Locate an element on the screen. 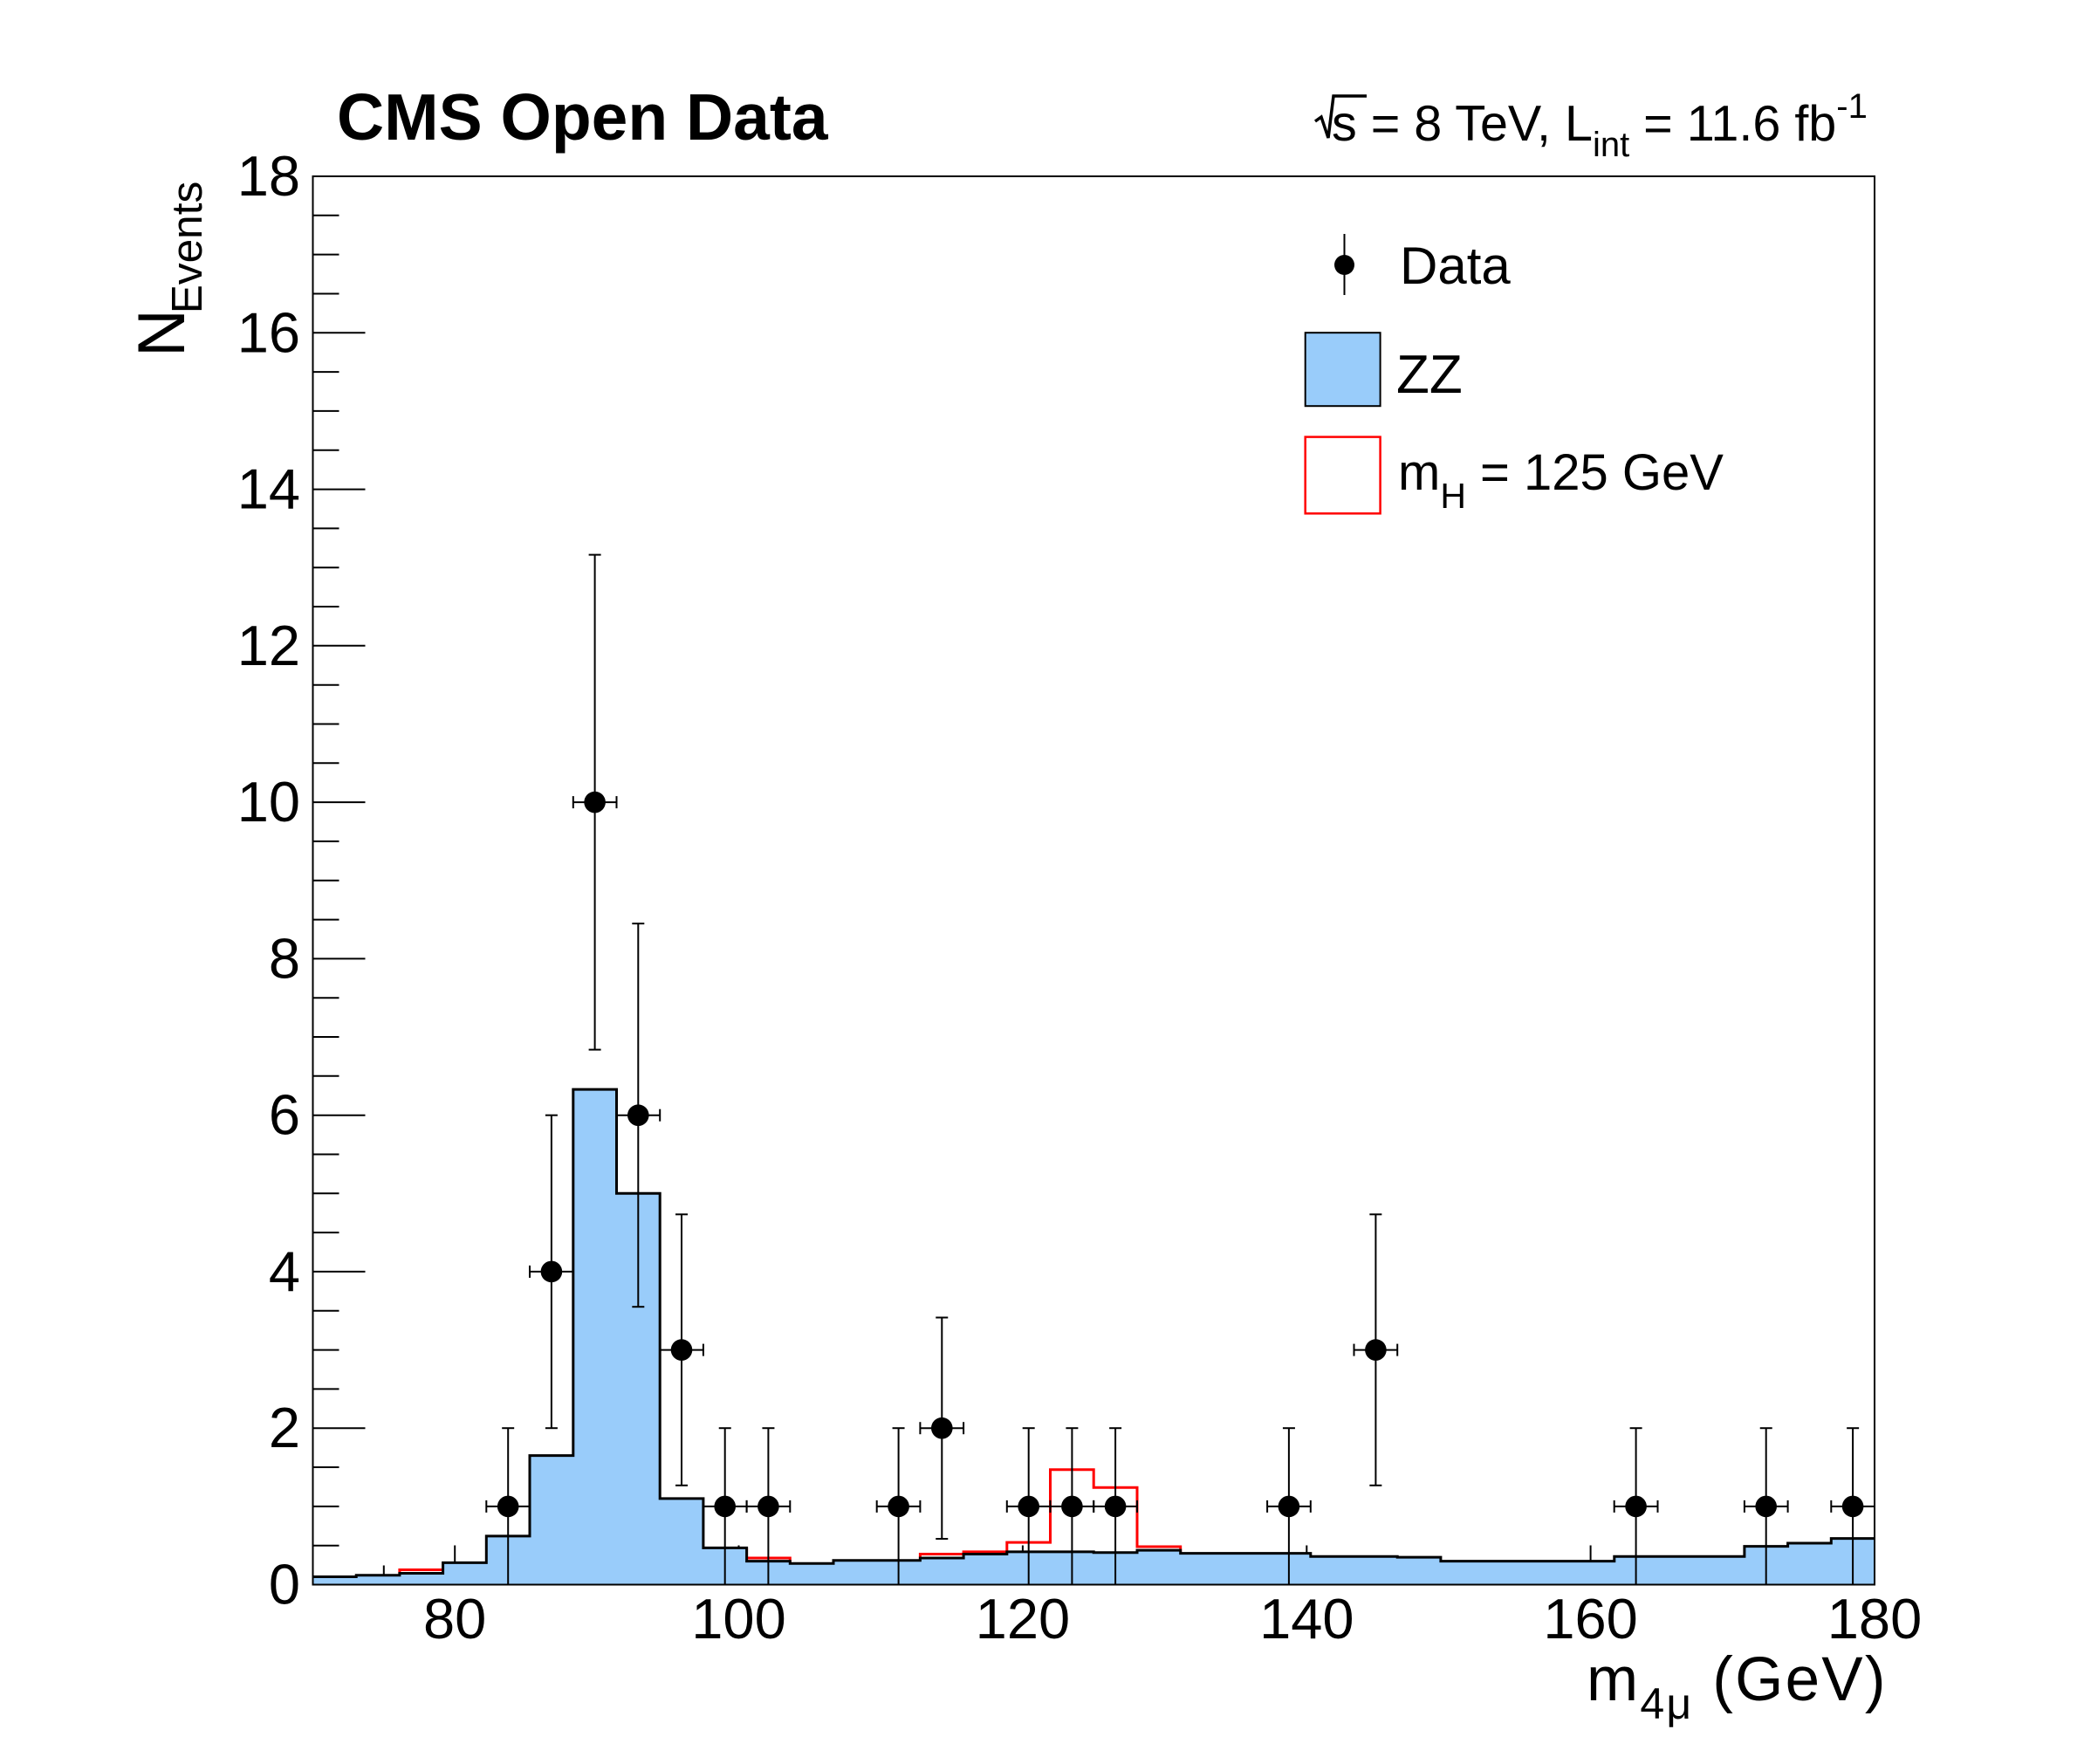  svg-text: 18 is located at coordinates (268, 176).